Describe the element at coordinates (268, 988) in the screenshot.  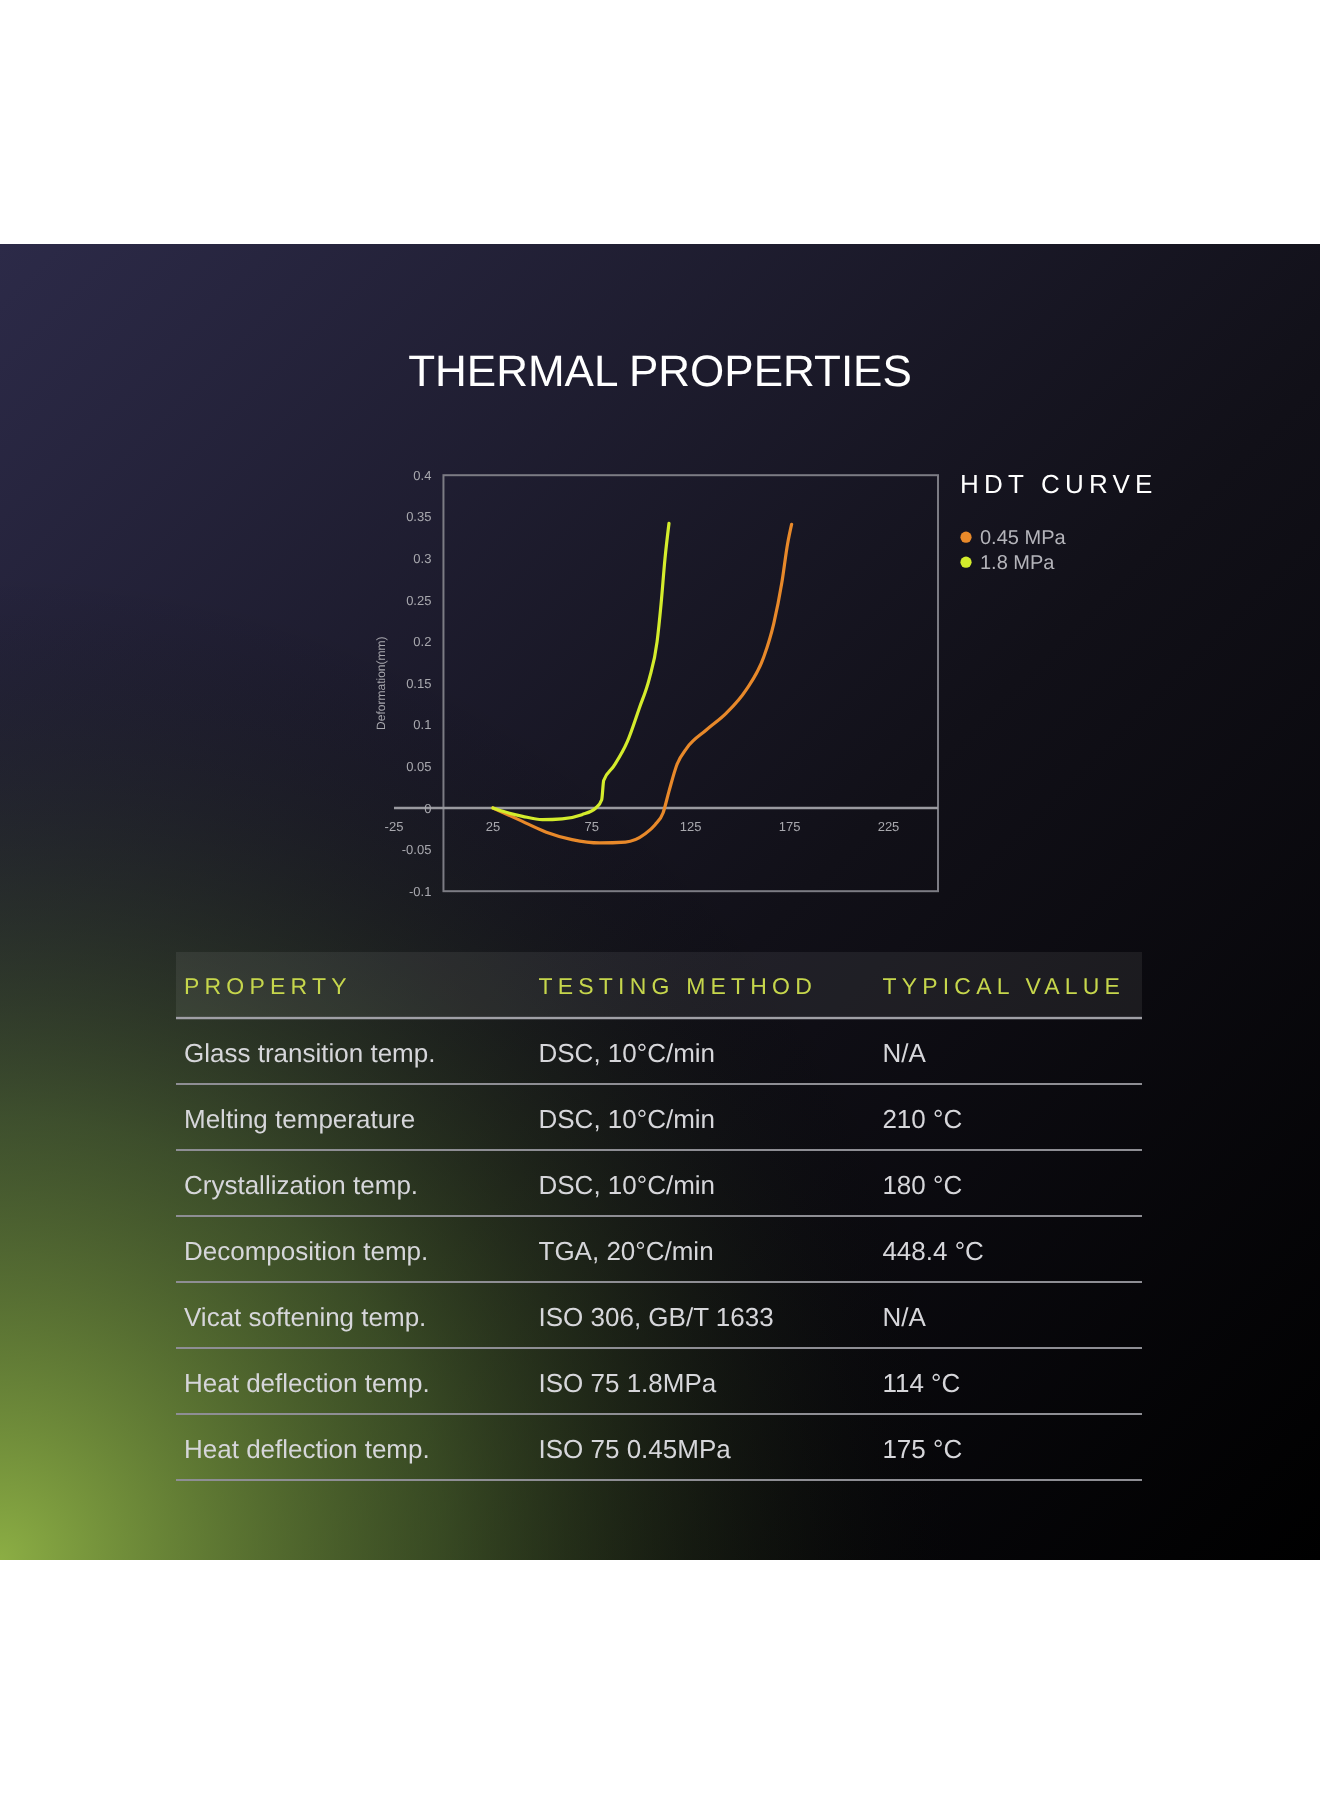
I see `category-label: PROPERTY` at that location.